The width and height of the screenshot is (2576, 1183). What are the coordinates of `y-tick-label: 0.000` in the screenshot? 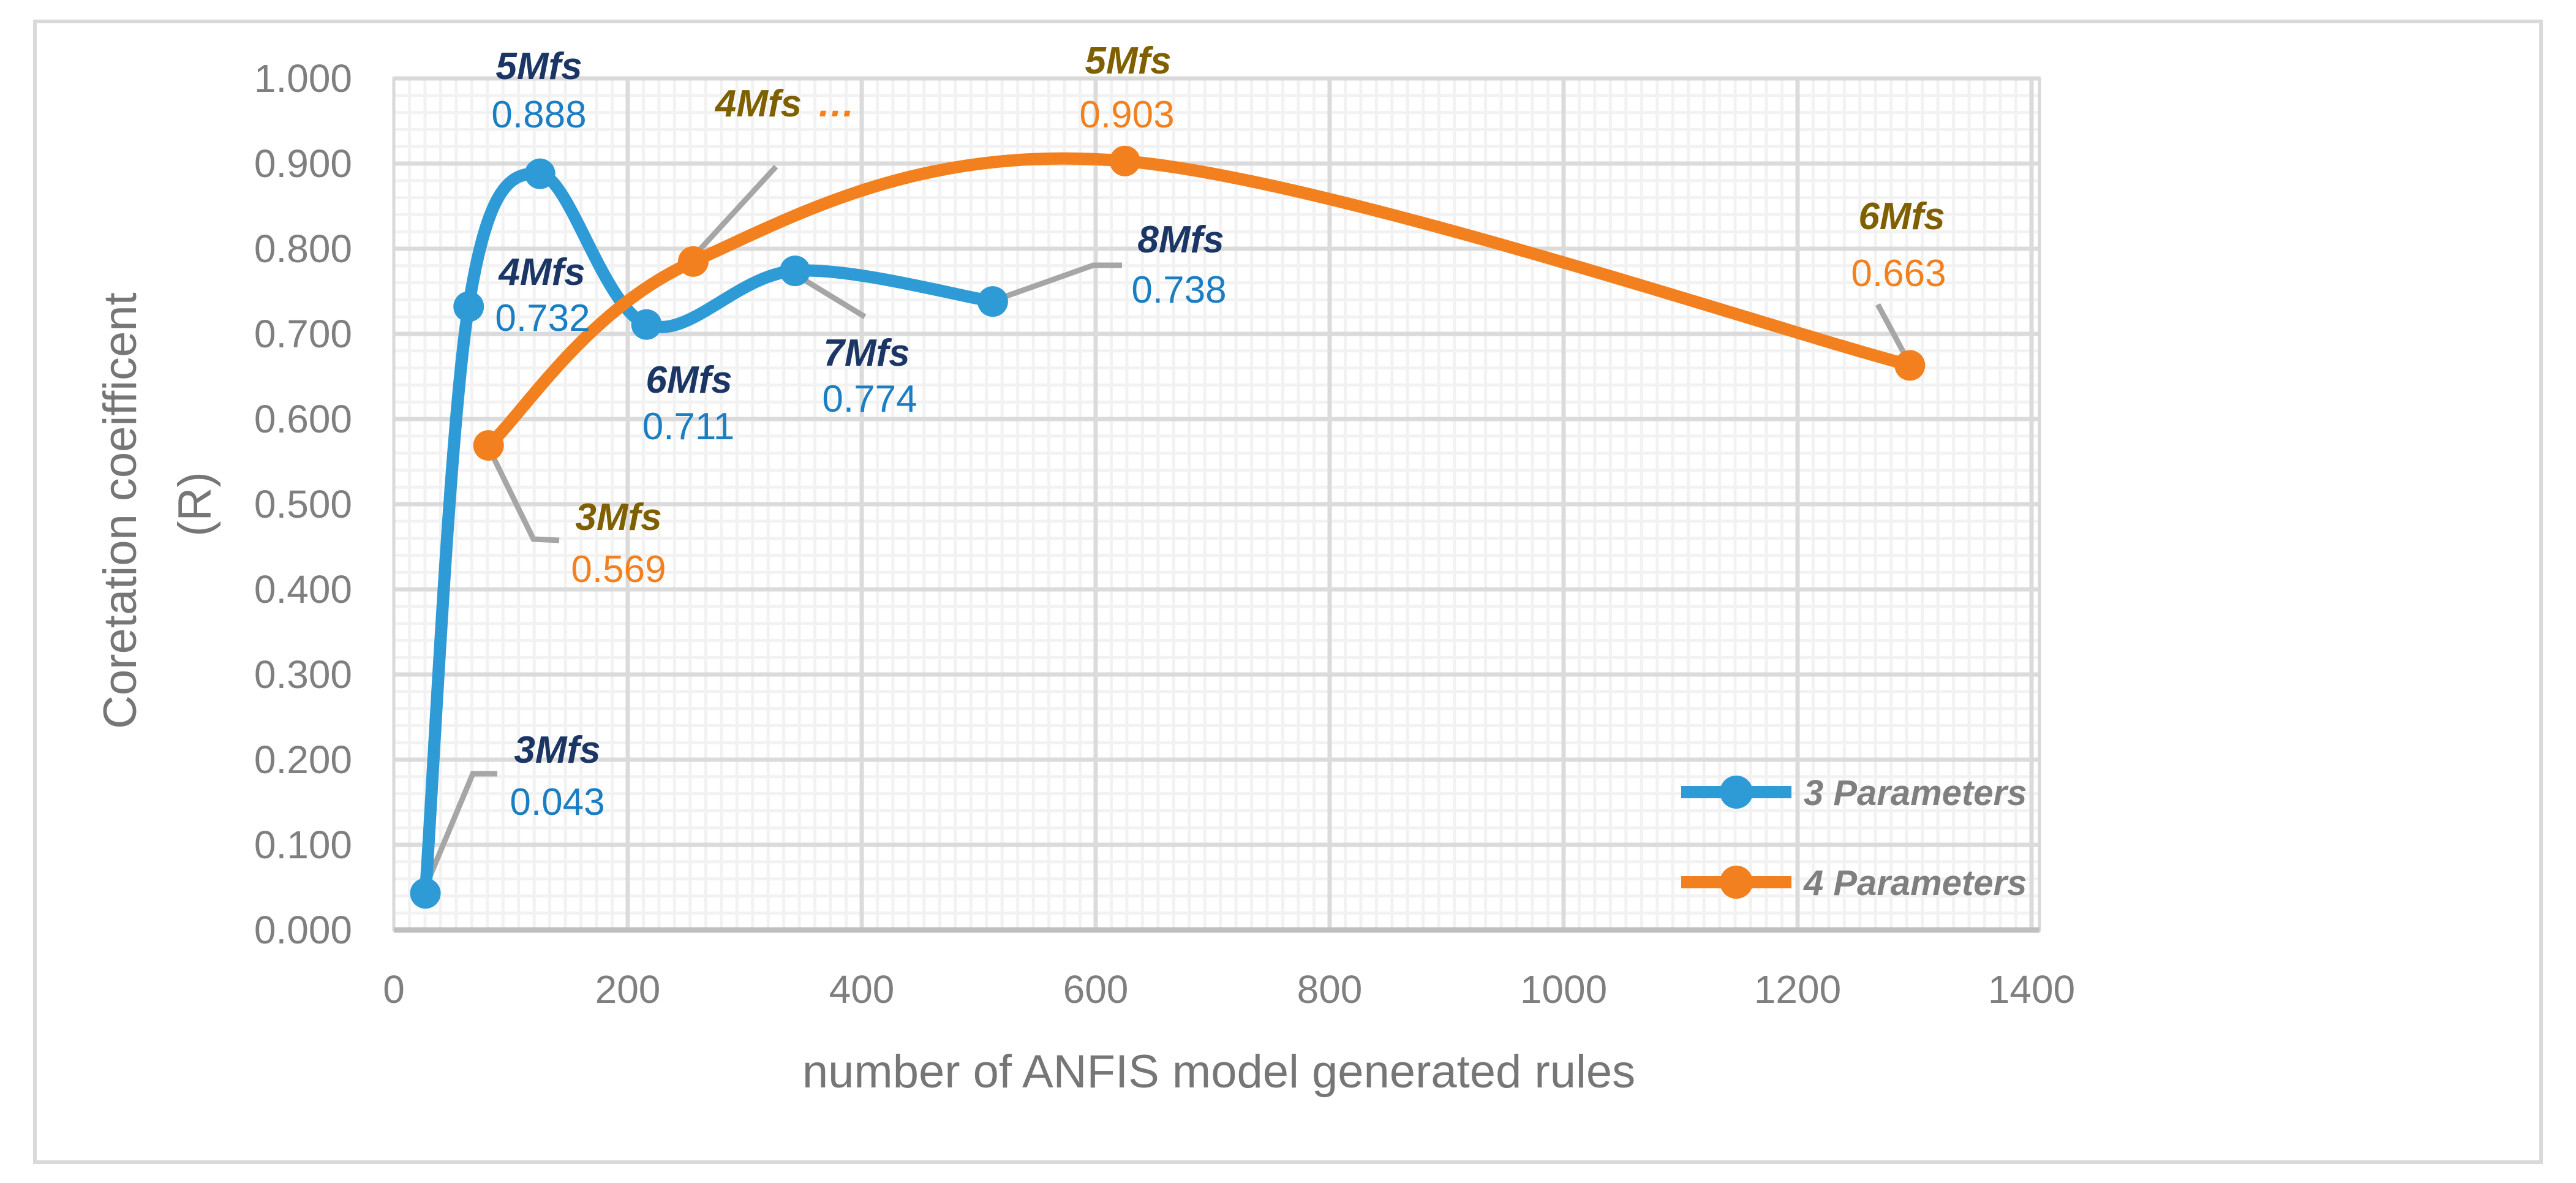 It's located at (303, 930).